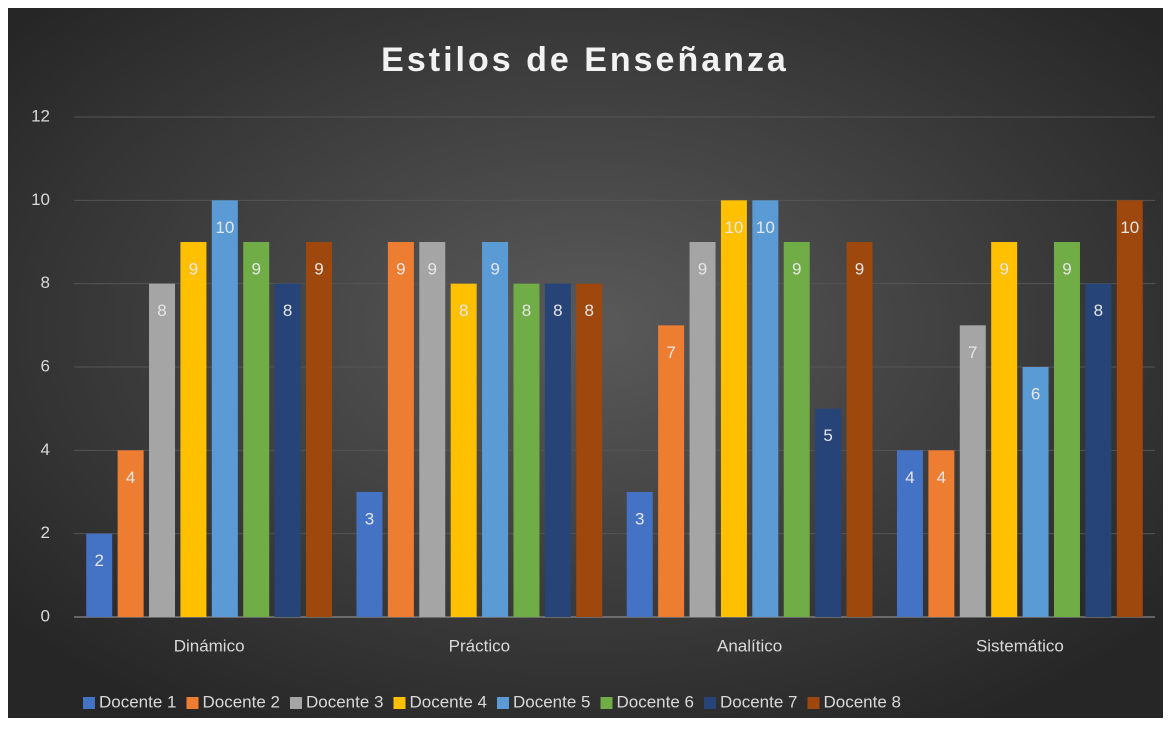  What do you see at coordinates (345, 701) in the screenshot?
I see `legend-label: Docente 3` at bounding box center [345, 701].